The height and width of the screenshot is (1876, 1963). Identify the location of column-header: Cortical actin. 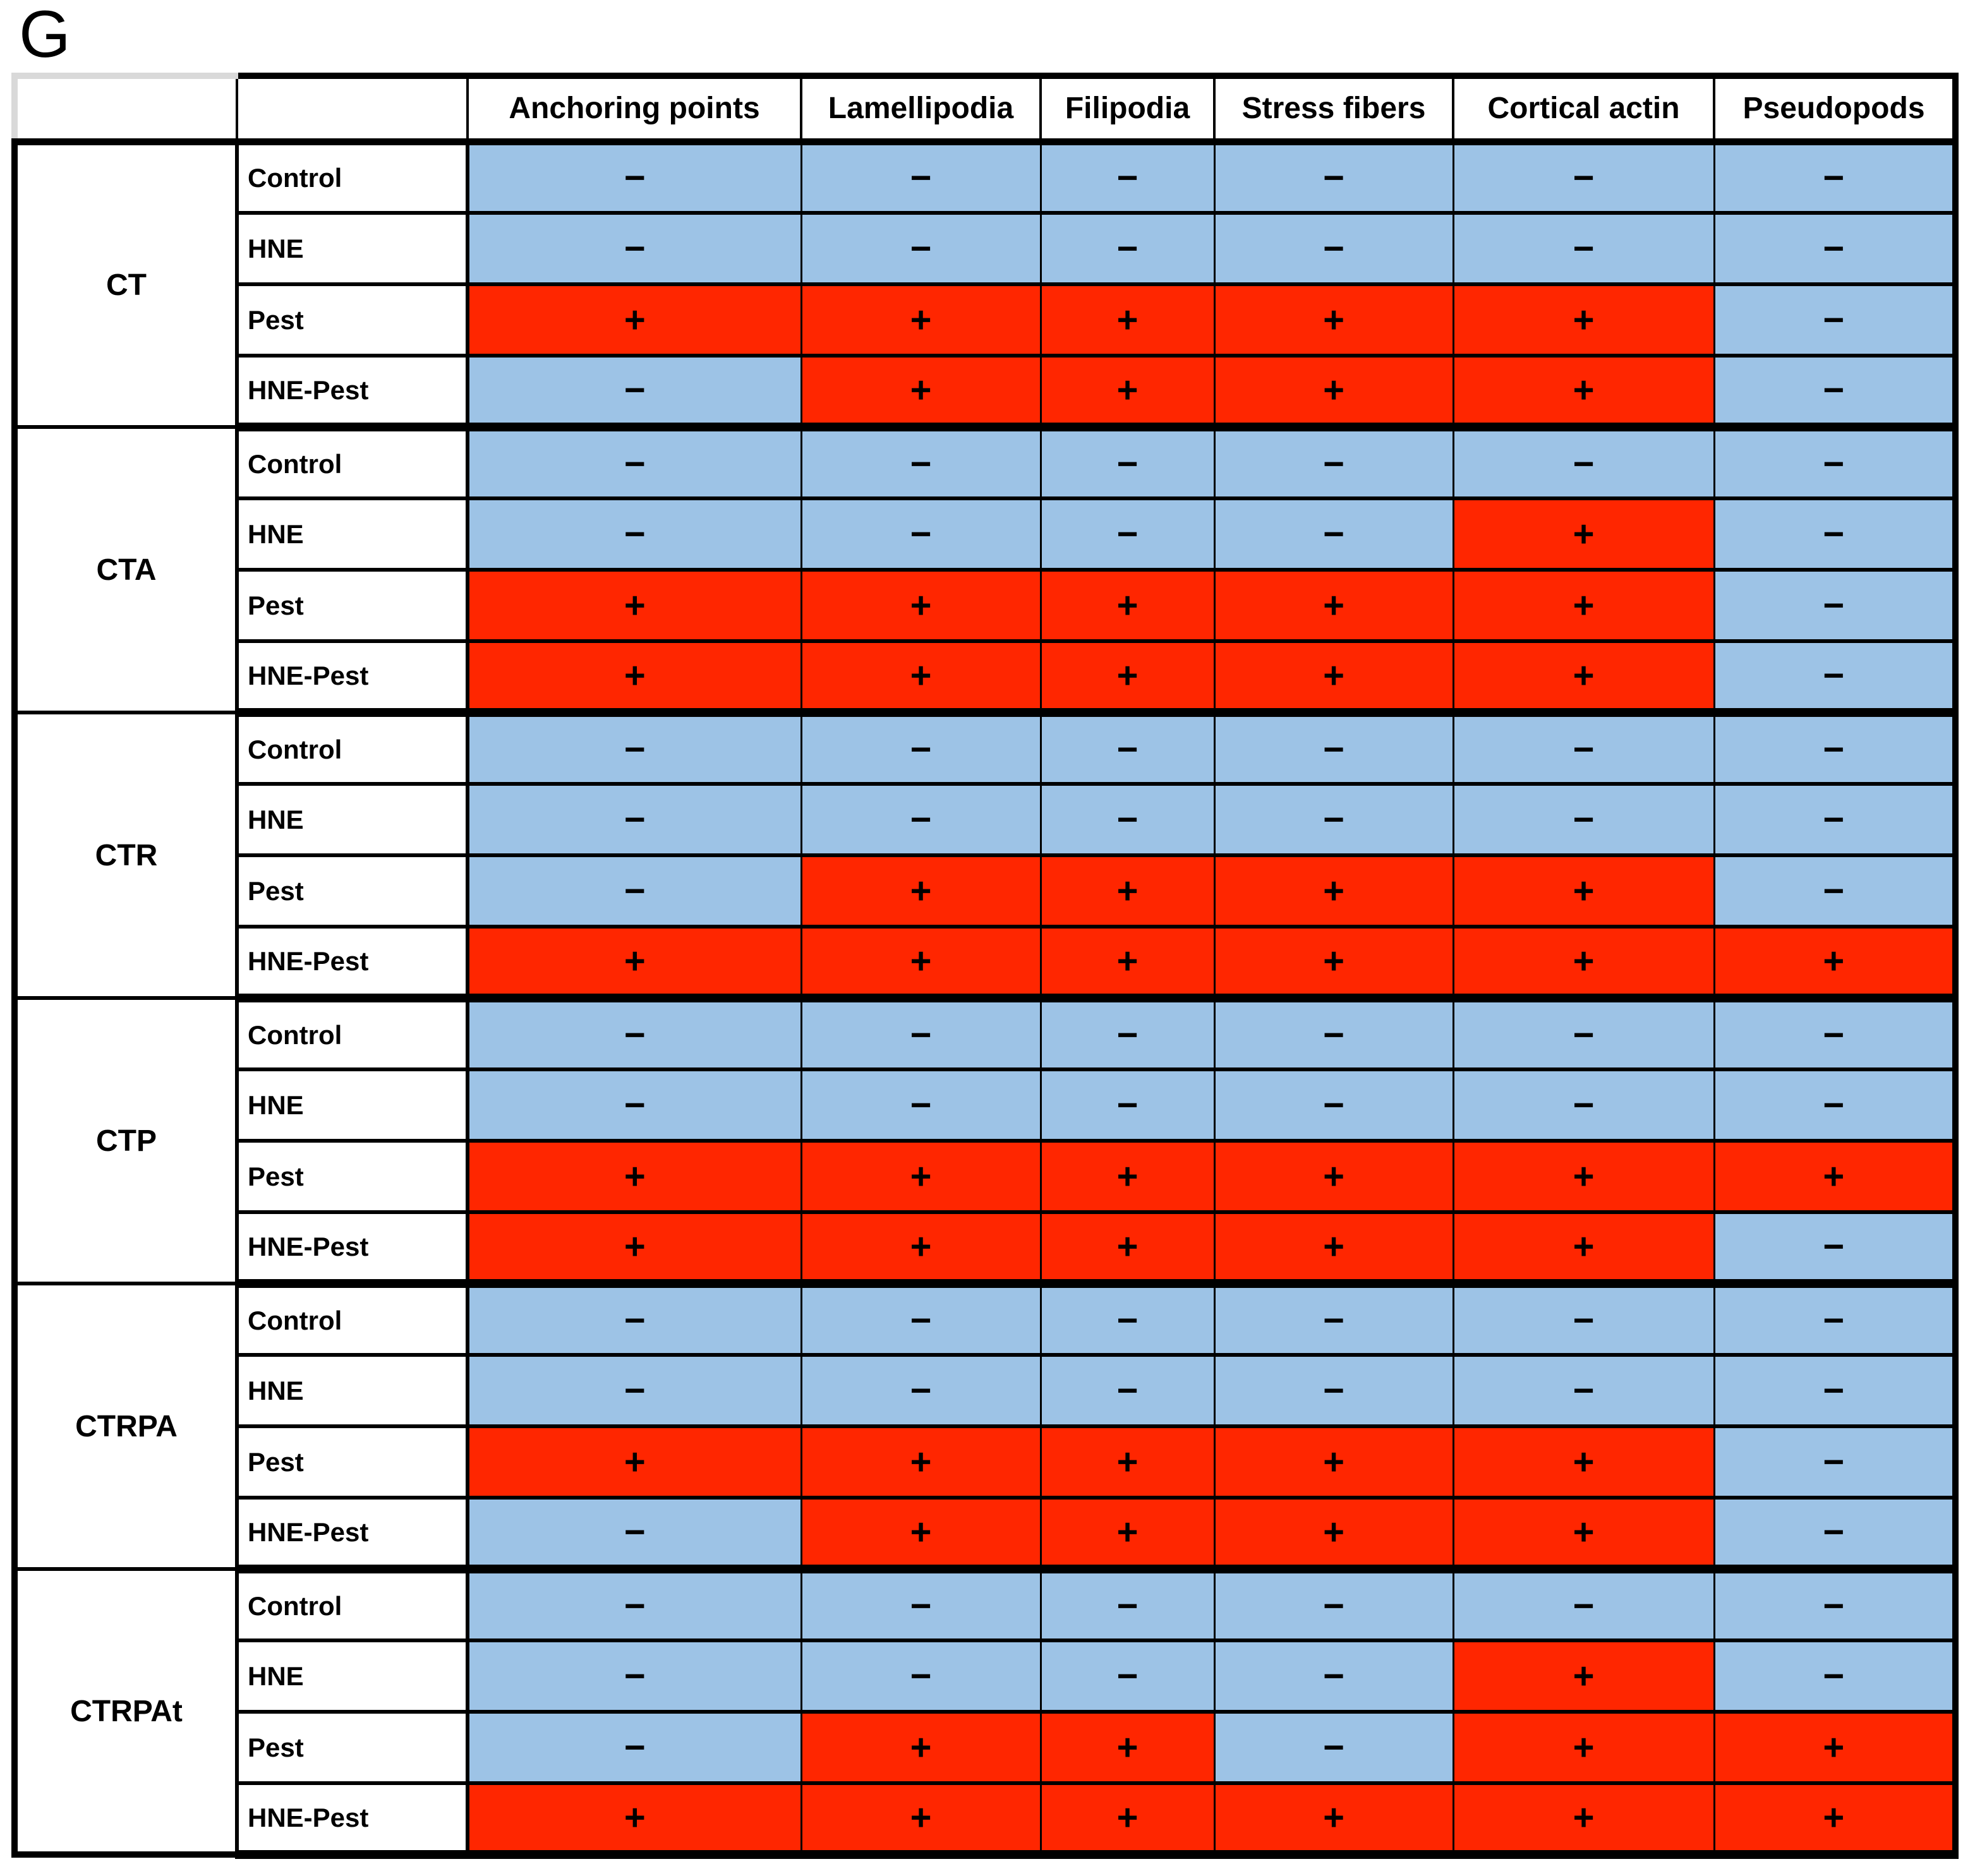
(1584, 110).